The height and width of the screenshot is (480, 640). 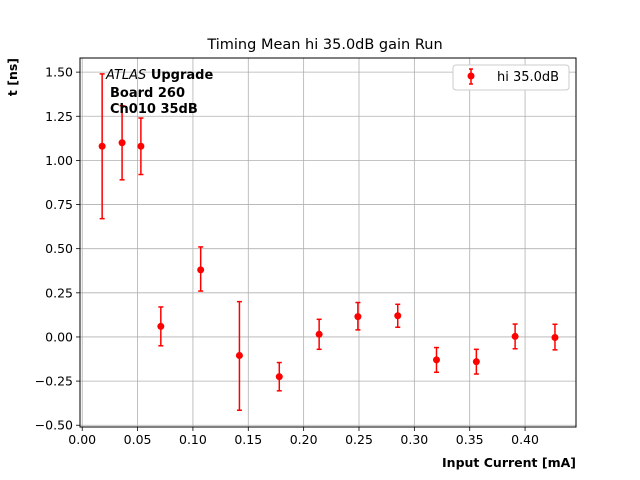 I want to click on y-tick-label: 1.00, so click(x=59, y=160).